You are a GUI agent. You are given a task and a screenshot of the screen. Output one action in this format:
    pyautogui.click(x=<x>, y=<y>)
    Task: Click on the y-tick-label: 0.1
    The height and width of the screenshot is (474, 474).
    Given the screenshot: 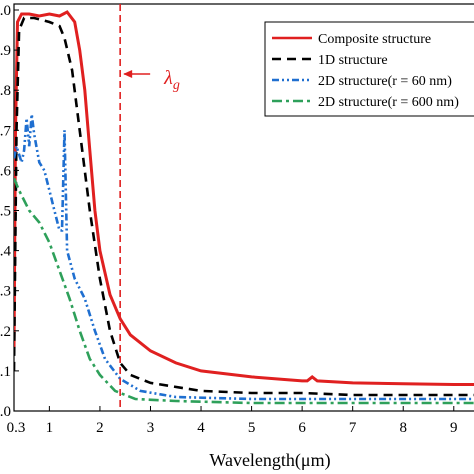 What is the action you would take?
    pyautogui.click(x=5, y=372)
    